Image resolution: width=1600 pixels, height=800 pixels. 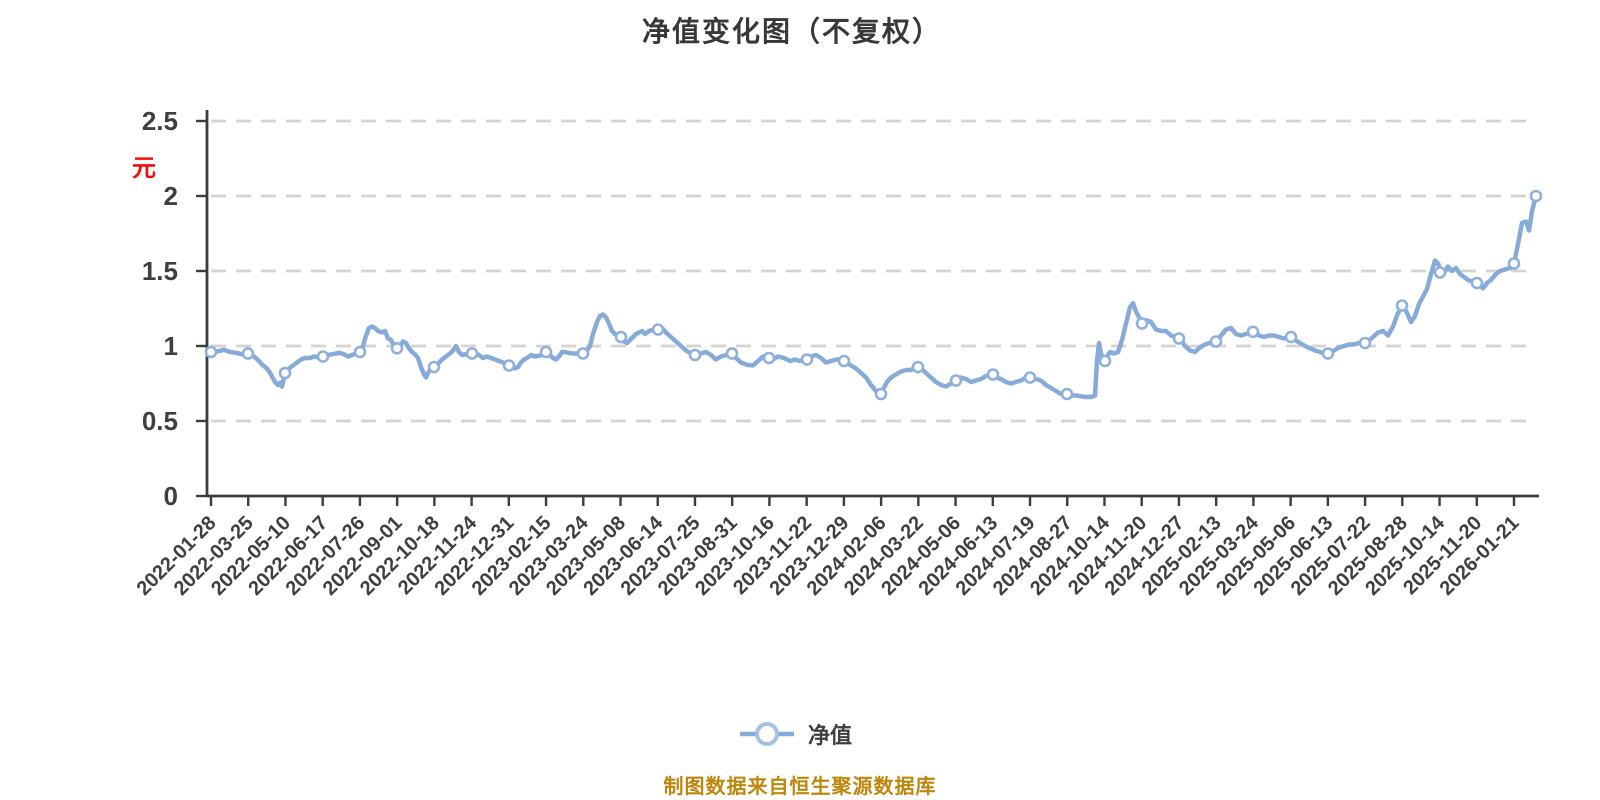 I want to click on y-tick-label: 1, so click(x=171, y=346).